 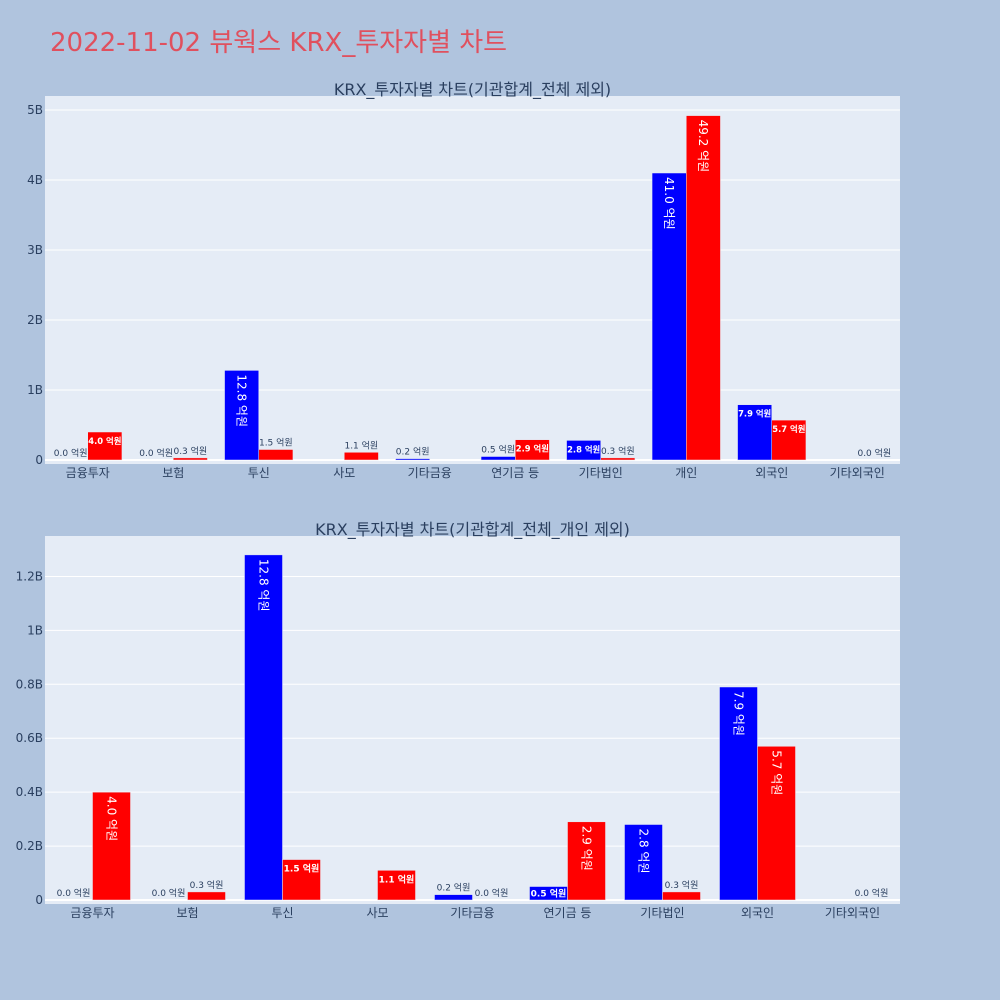 What do you see at coordinates (35, 180) in the screenshot?
I see `y-tick-label: 4B` at bounding box center [35, 180].